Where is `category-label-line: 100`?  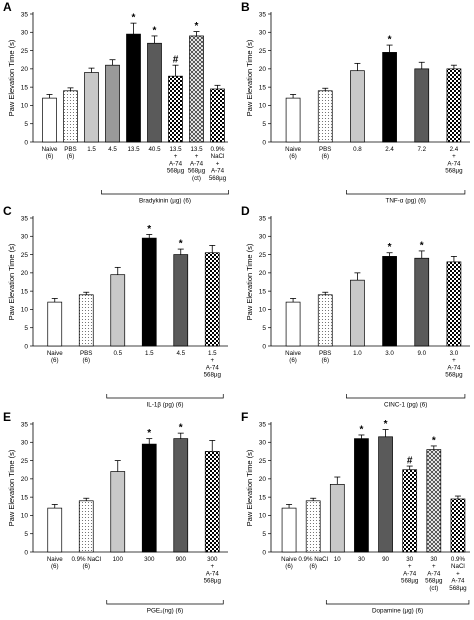
category-label-line: 100 is located at coordinates (118, 559).